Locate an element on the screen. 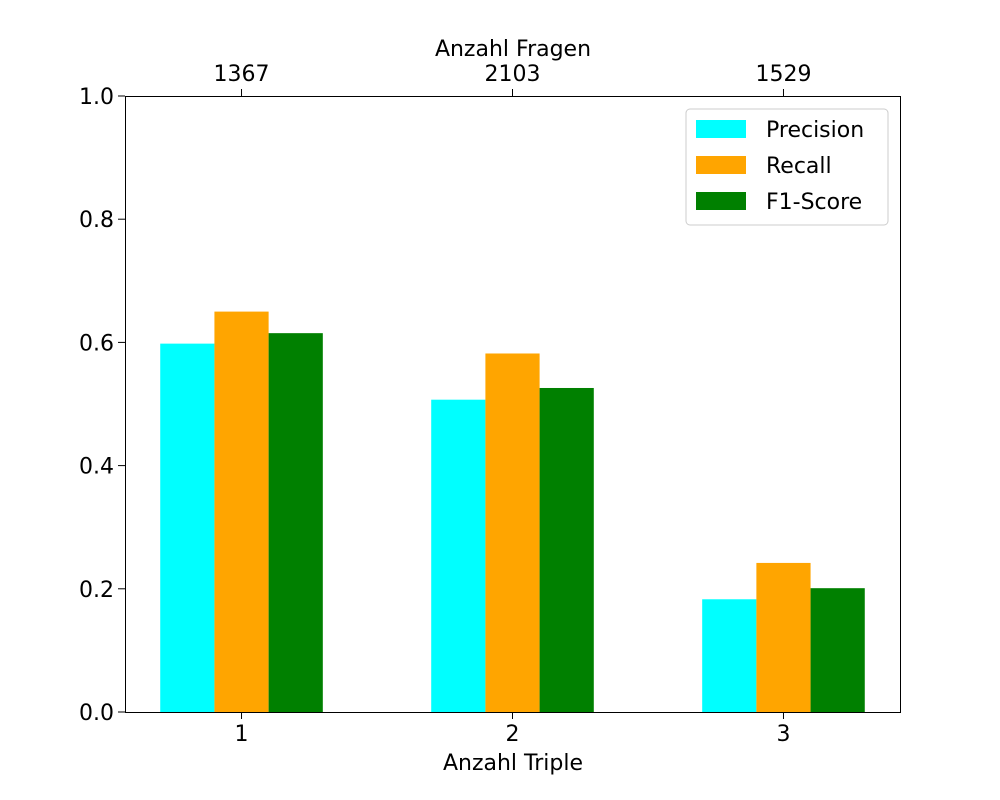 This screenshot has height=800, width=1000. legend-label-precision: Precision is located at coordinates (815, 130).